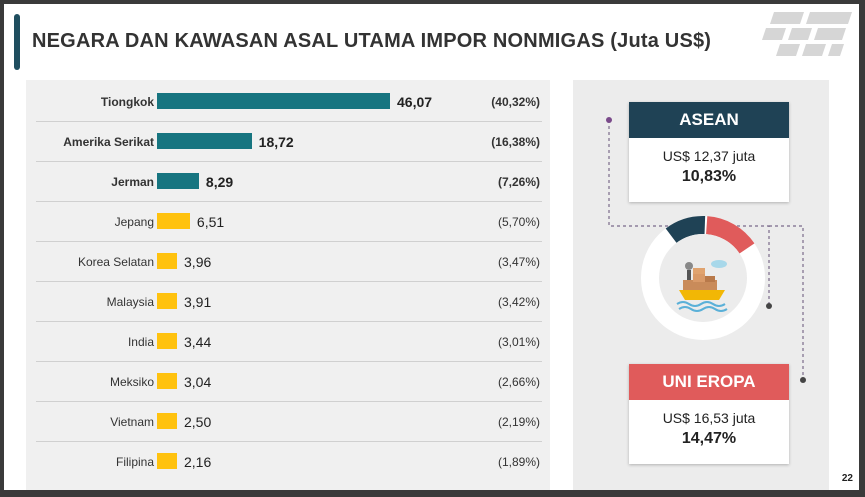  I want to click on chart-row: India 3,44 (3,01%), so click(288, 342).